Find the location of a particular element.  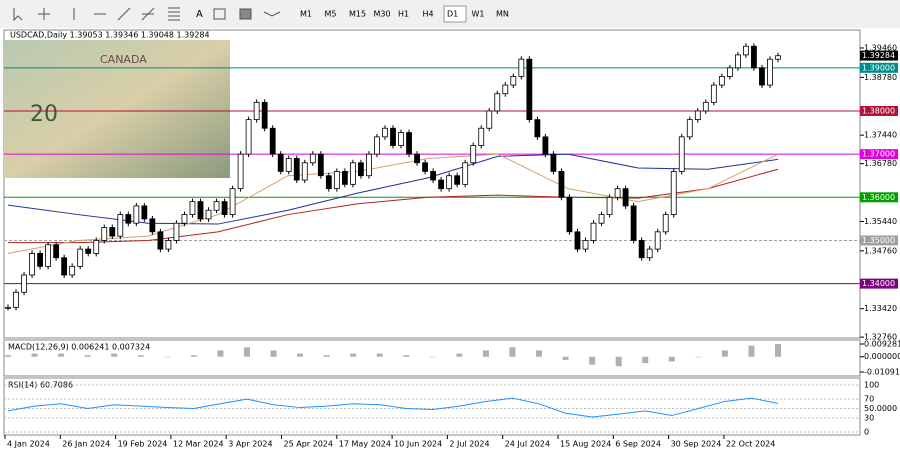

trend-icon is located at coordinates (124, 14).